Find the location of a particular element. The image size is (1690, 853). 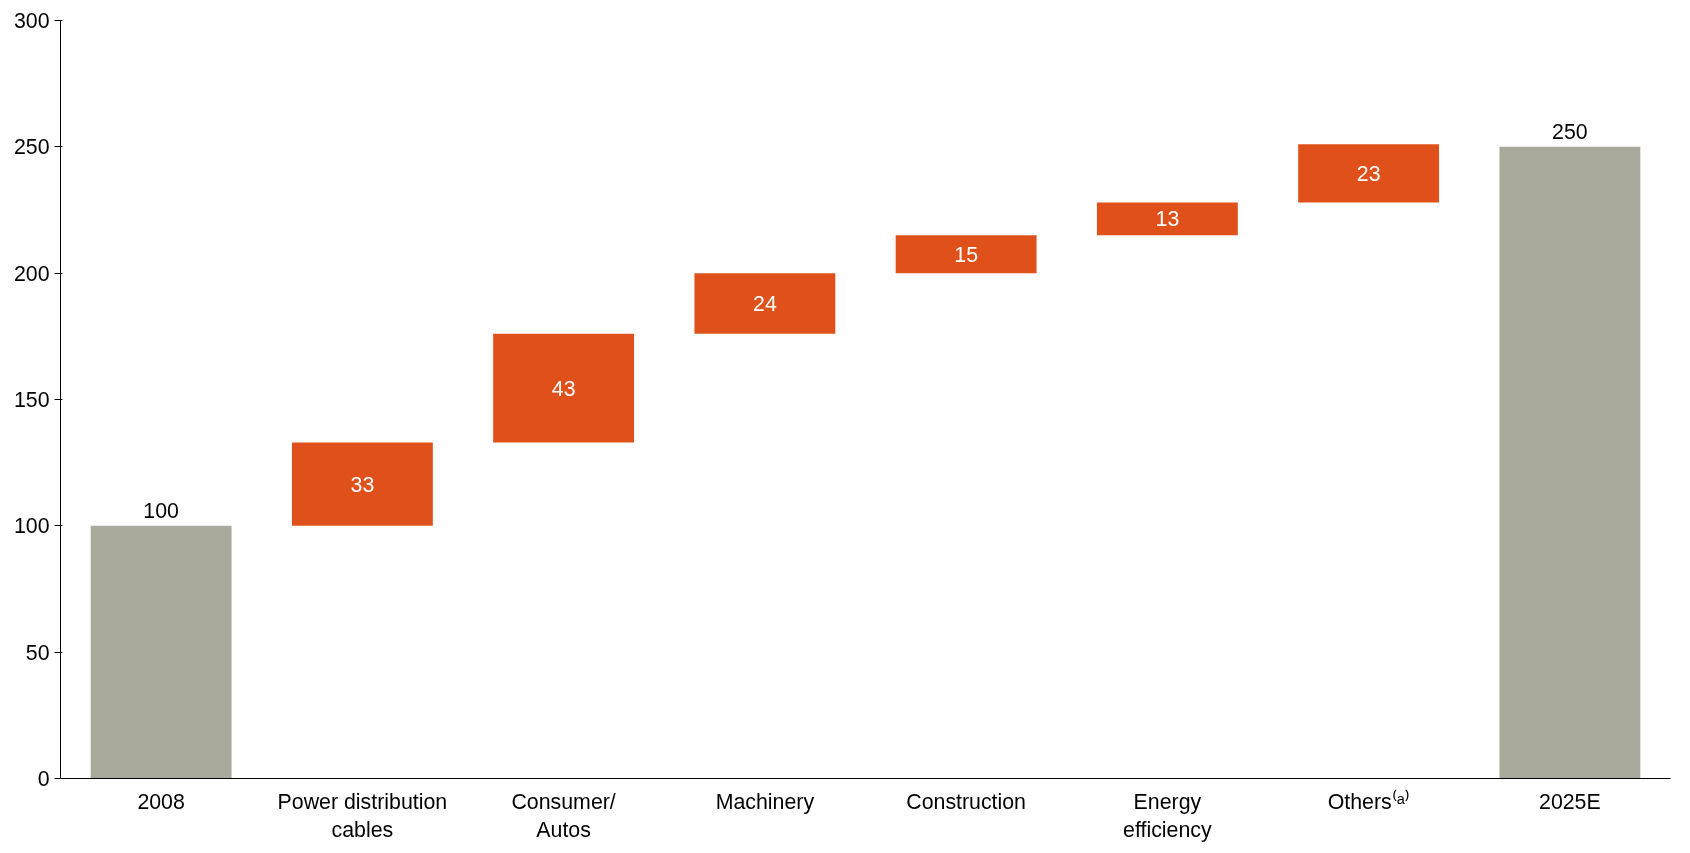

x-tick-label: 2008 is located at coordinates (161, 801).